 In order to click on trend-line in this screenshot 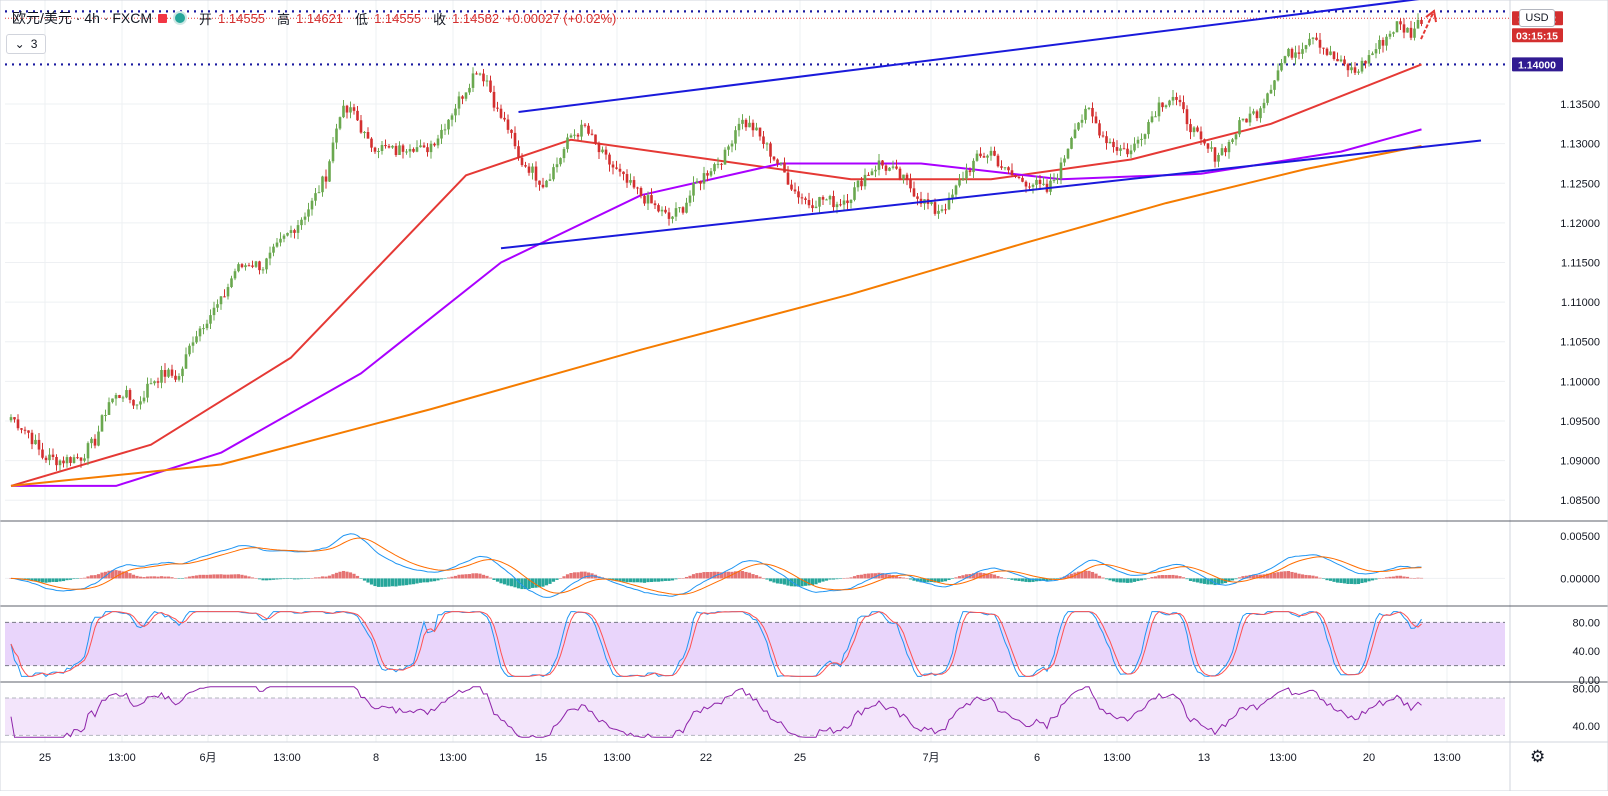, I will do `click(969, 56)`.